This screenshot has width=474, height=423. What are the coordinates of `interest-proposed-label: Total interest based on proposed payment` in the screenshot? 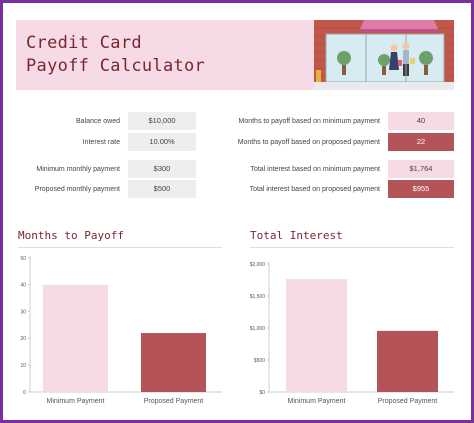 It's located at (314, 189).